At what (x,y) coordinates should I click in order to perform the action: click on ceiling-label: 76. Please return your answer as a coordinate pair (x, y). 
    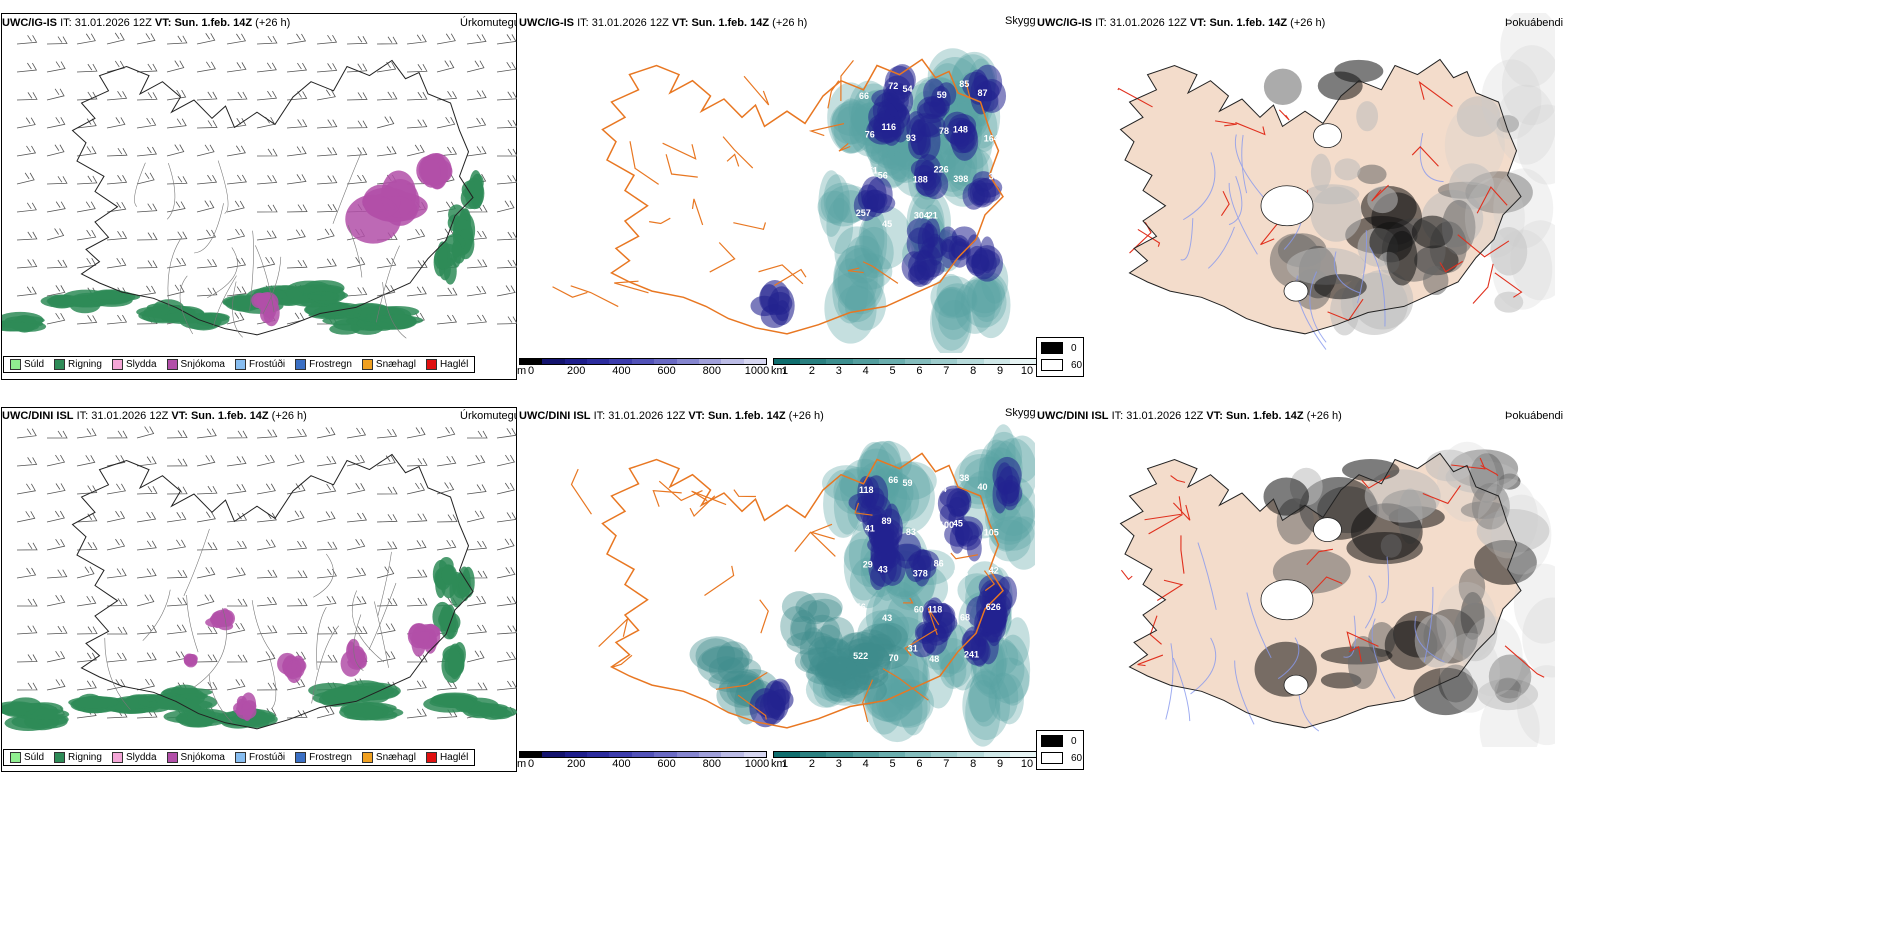
    Looking at the image, I should click on (870, 135).